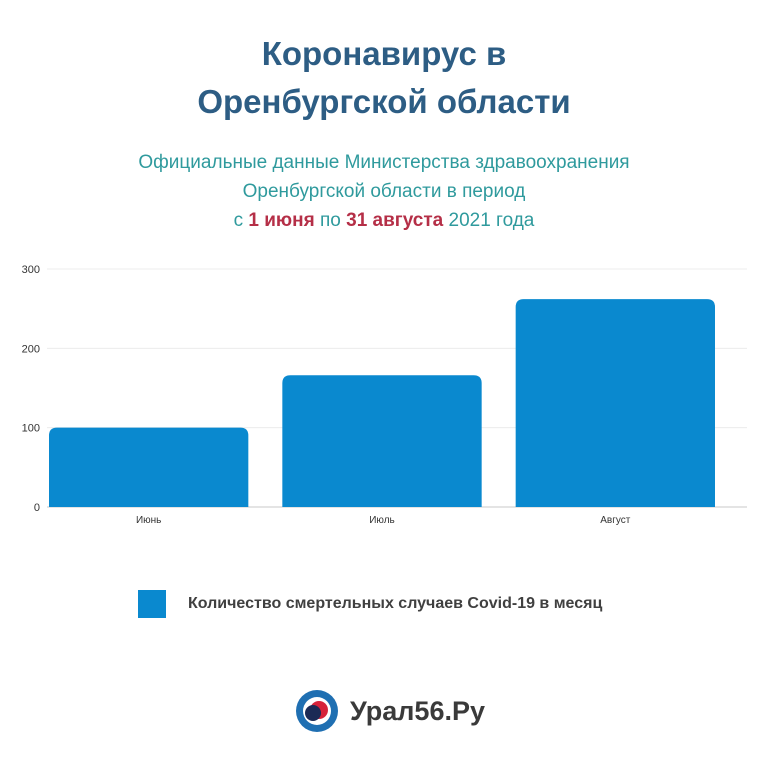 This screenshot has width=768, height=768. Describe the element at coordinates (384, 78) in the screenshot. I see `page-title: Коронавирус в Оренбургской области` at that location.